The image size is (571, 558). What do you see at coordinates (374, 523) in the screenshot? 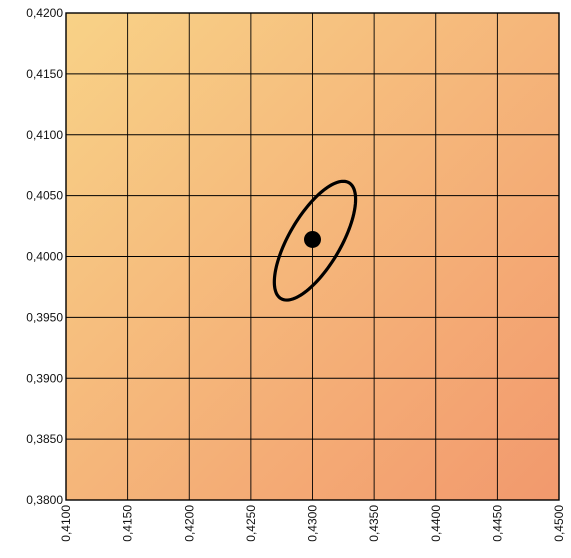
I see `x-tick-label: 0,4350` at bounding box center [374, 523].